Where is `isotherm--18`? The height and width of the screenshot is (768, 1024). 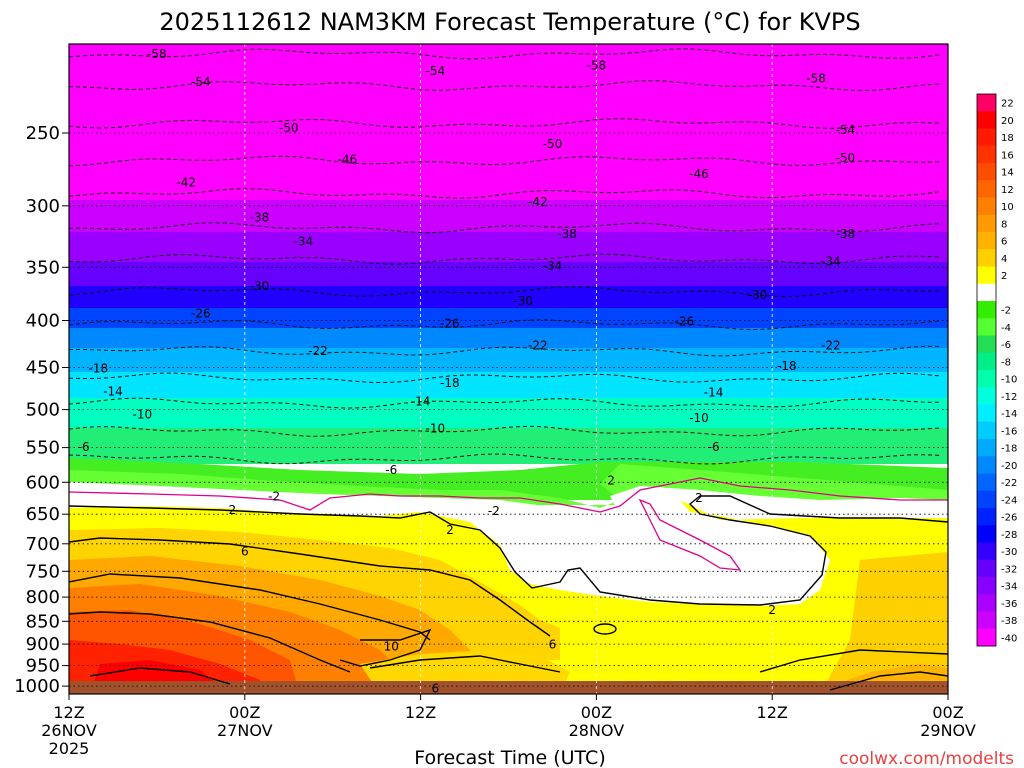
isotherm--18 is located at coordinates (505, 378).